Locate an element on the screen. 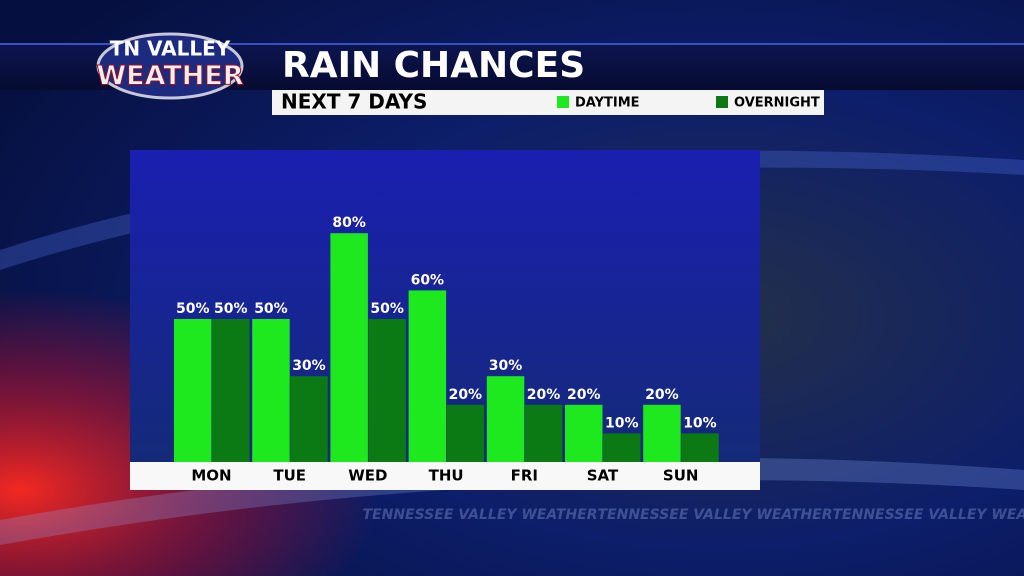  logo-text: WEATHER is located at coordinates (169, 76).